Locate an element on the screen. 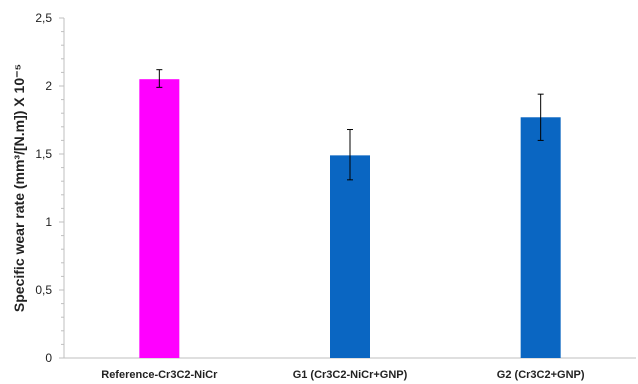  y-tick-label: 1 is located at coordinates (48, 222).